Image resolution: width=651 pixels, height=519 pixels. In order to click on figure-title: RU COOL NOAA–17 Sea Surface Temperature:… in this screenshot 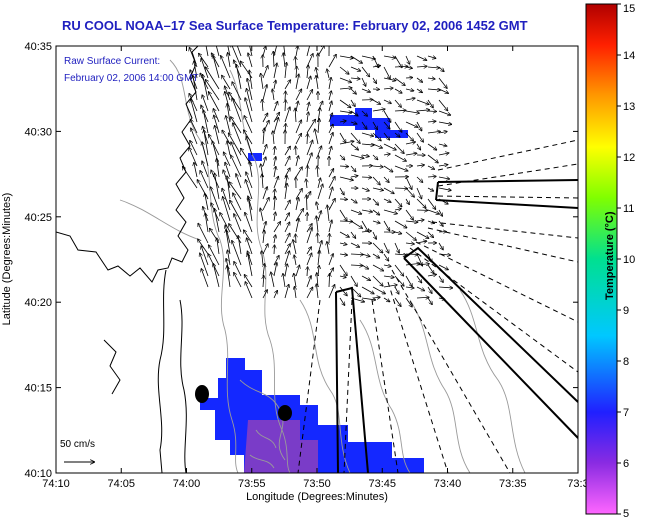, I will do `click(295, 25)`.